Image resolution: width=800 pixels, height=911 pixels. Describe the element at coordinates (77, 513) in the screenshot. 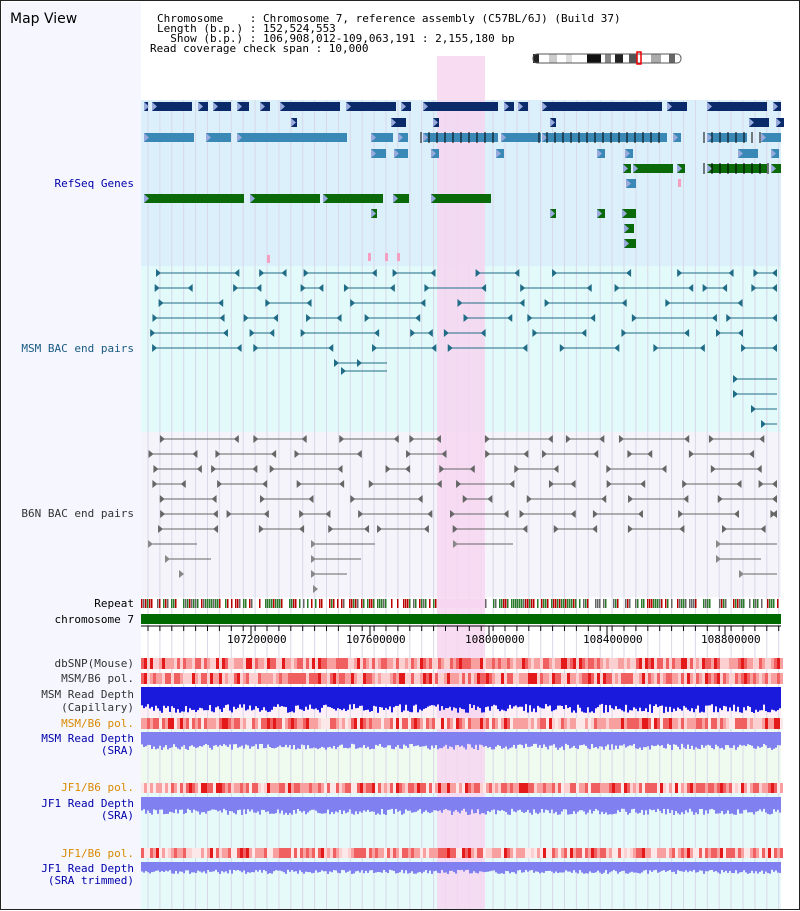

I see `track-label-b6n-bac: B6N BAC end pairs` at that location.